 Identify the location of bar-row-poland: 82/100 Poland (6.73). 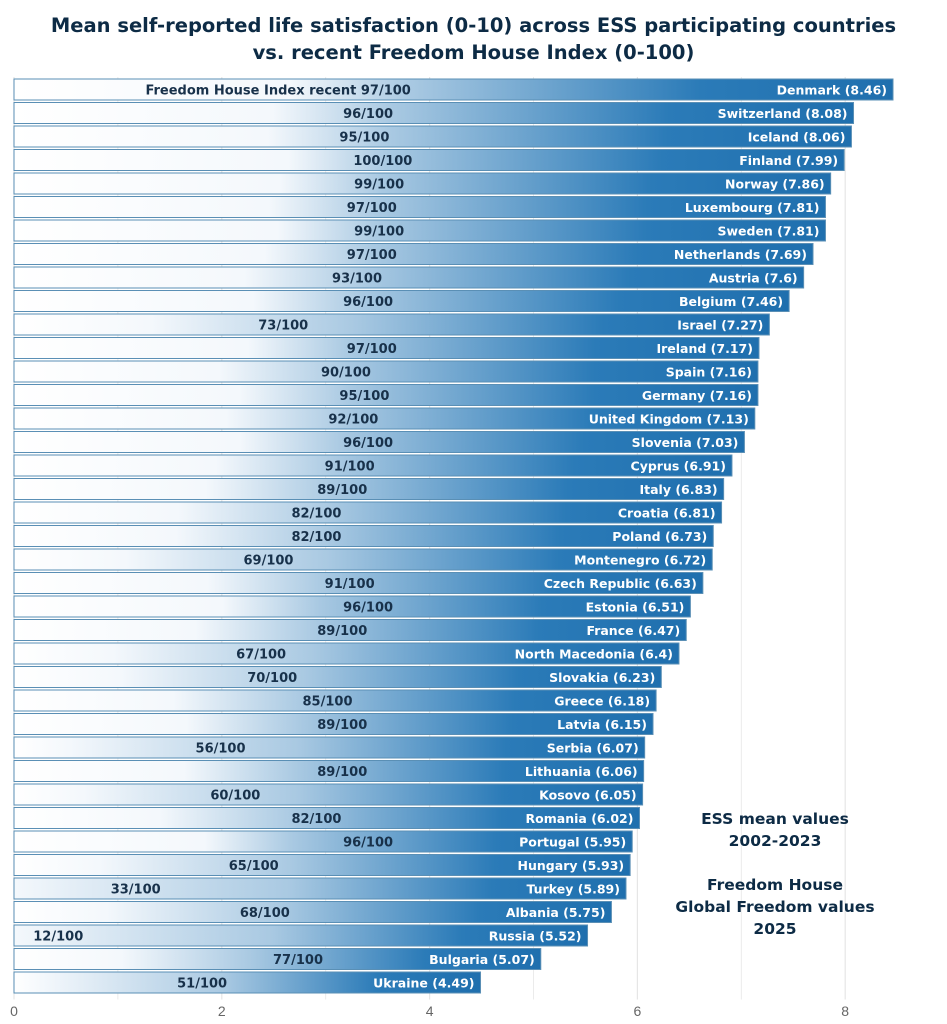
(363, 536).